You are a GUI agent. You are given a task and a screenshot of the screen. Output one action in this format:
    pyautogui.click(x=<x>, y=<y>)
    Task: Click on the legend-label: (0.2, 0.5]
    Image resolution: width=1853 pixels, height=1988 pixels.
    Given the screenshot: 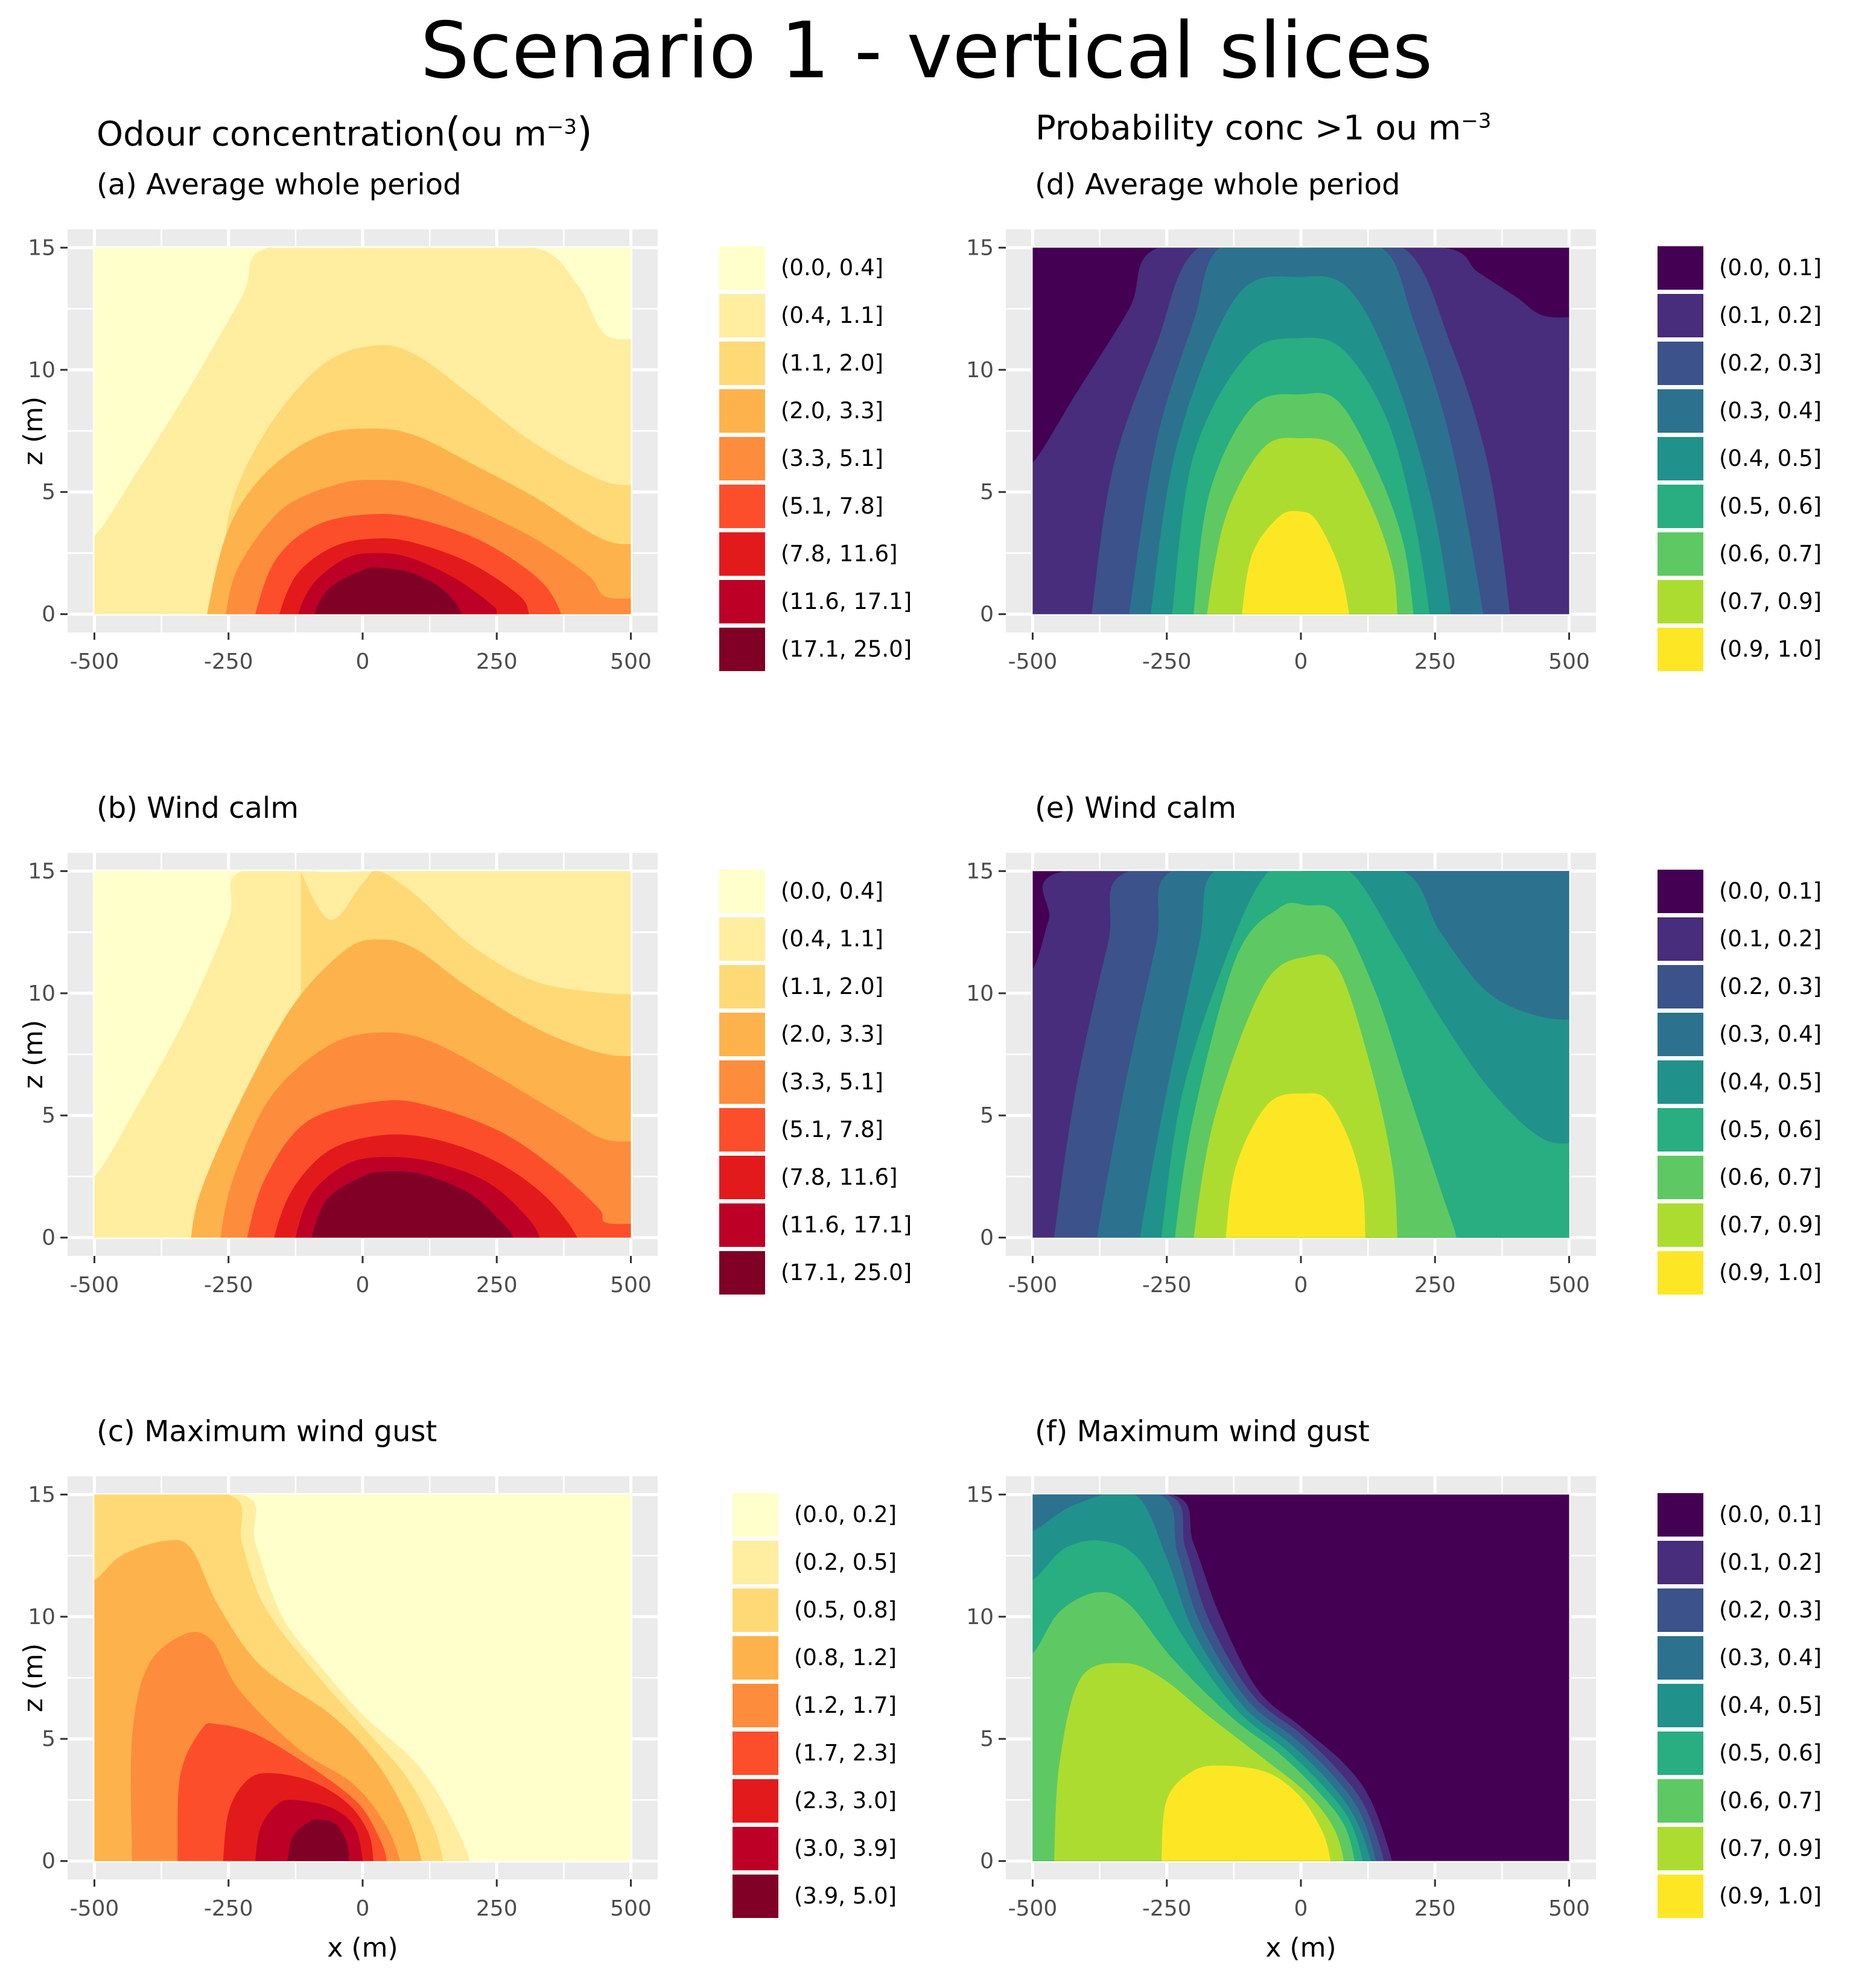 What is the action you would take?
    pyautogui.click(x=845, y=1562)
    